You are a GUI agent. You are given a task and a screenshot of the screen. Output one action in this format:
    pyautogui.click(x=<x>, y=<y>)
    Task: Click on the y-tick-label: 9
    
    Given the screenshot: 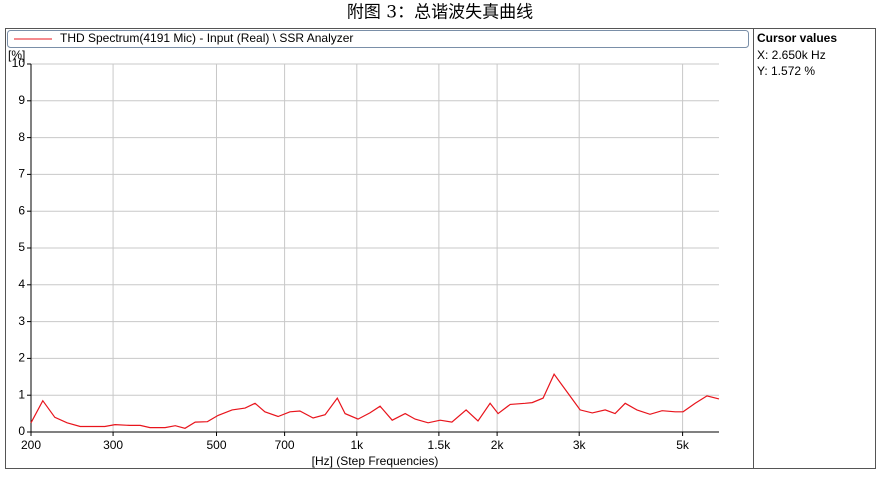 What is the action you would take?
    pyautogui.click(x=21, y=100)
    